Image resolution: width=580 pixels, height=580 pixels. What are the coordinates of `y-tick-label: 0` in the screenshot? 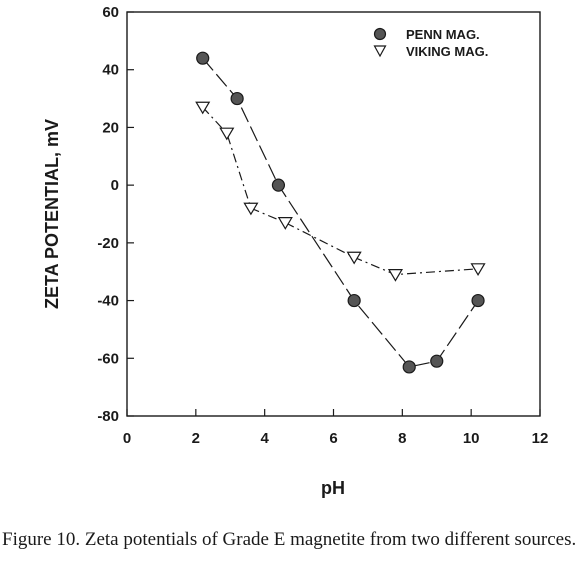 It's located at (115, 185).